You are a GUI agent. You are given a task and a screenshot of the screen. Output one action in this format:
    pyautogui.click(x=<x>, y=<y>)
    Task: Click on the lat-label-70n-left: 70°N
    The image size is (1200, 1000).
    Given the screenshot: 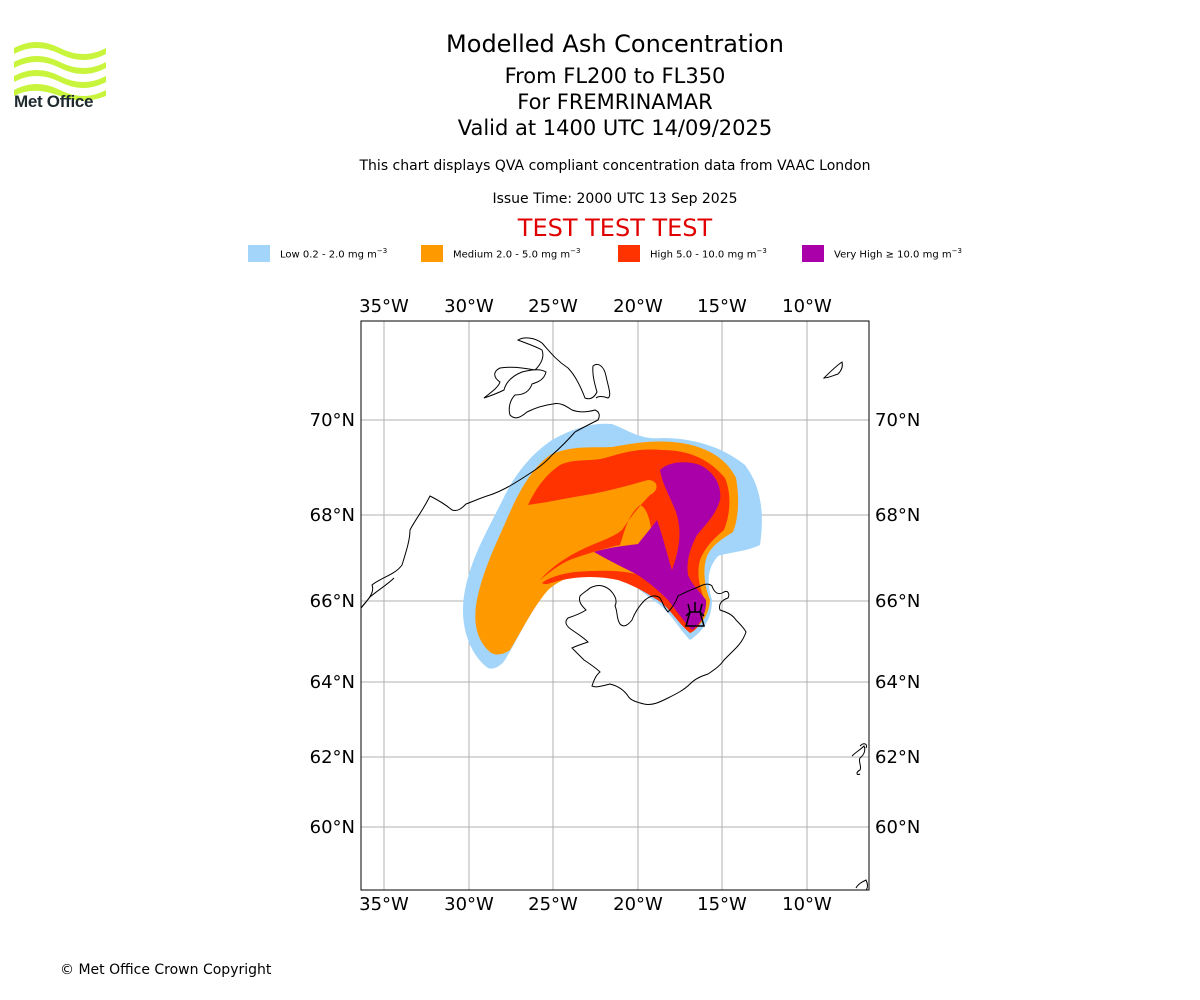 What is the action you would take?
    pyautogui.click(x=332, y=420)
    